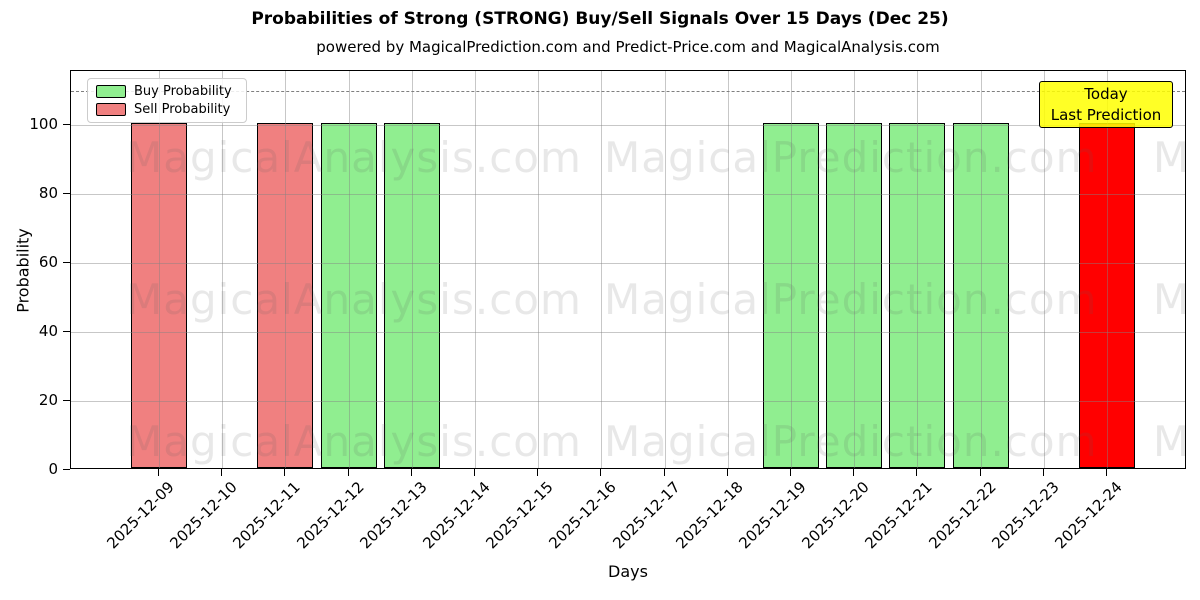 Image resolution: width=1200 pixels, height=600 pixels. I want to click on x-axis-label: Days, so click(628, 571).